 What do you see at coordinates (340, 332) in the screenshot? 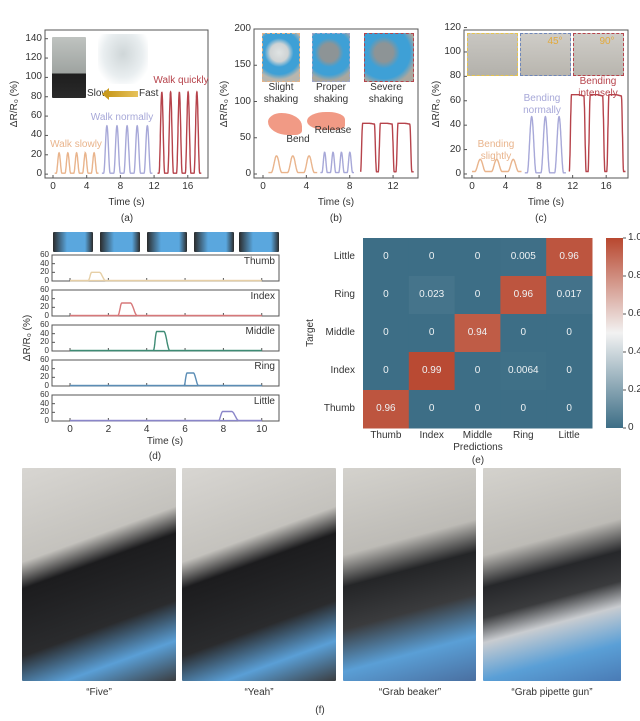
I see `row-label: Middle` at bounding box center [340, 332].